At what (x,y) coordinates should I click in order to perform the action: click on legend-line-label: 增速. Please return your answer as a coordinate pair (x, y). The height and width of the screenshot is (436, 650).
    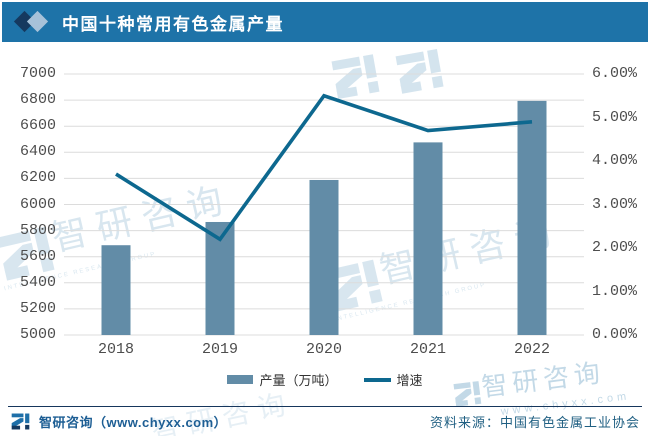
    Looking at the image, I should click on (409, 380).